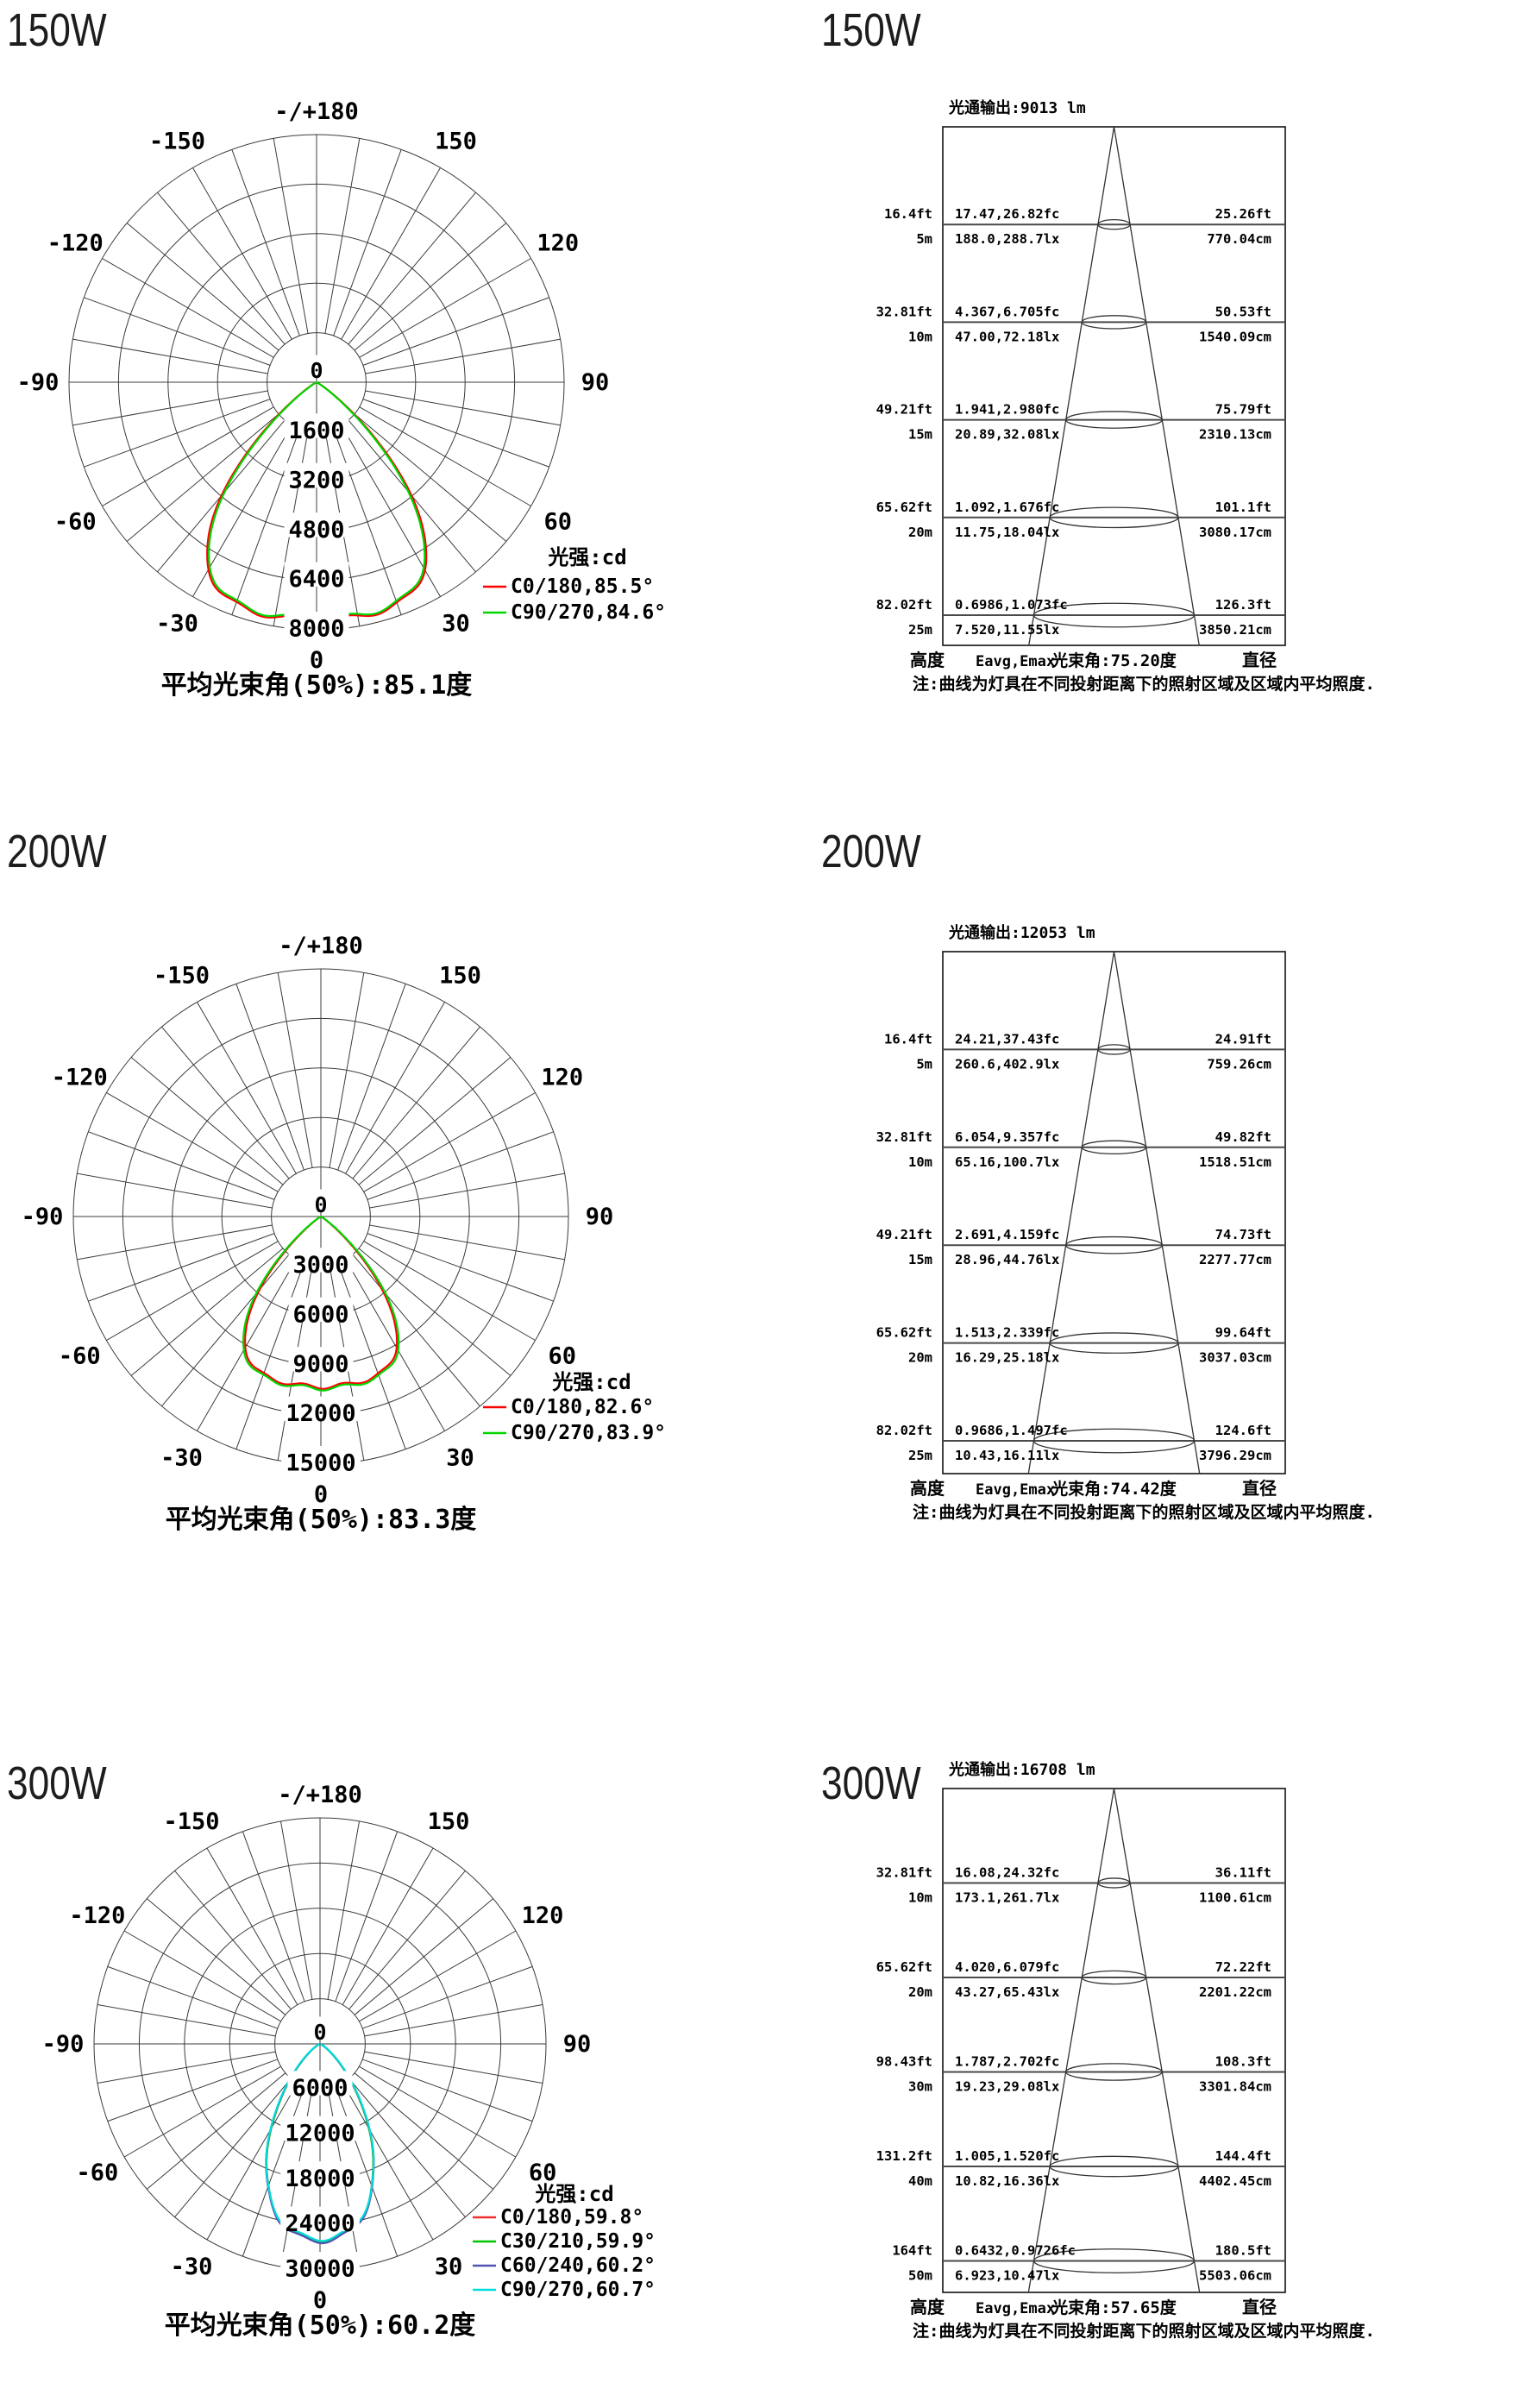 Image resolution: width=1519 pixels, height=2408 pixels. Describe the element at coordinates (578, 2241) in the screenshot. I see `legend-entry: C30/210,59.9°` at that location.